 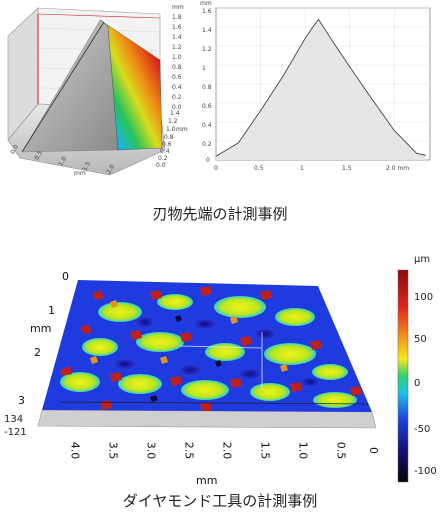 What do you see at coordinates (220, 214) in the screenshot?
I see `top-caption: 刃物先端の計測事例` at bounding box center [220, 214].